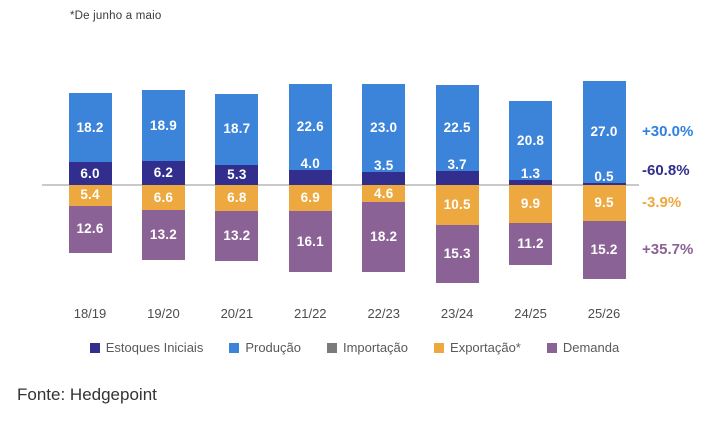 Image resolution: width=709 pixels, height=424 pixels. I want to click on legend-item-estoques-iniciais: Estoques Iniciais, so click(146, 347).